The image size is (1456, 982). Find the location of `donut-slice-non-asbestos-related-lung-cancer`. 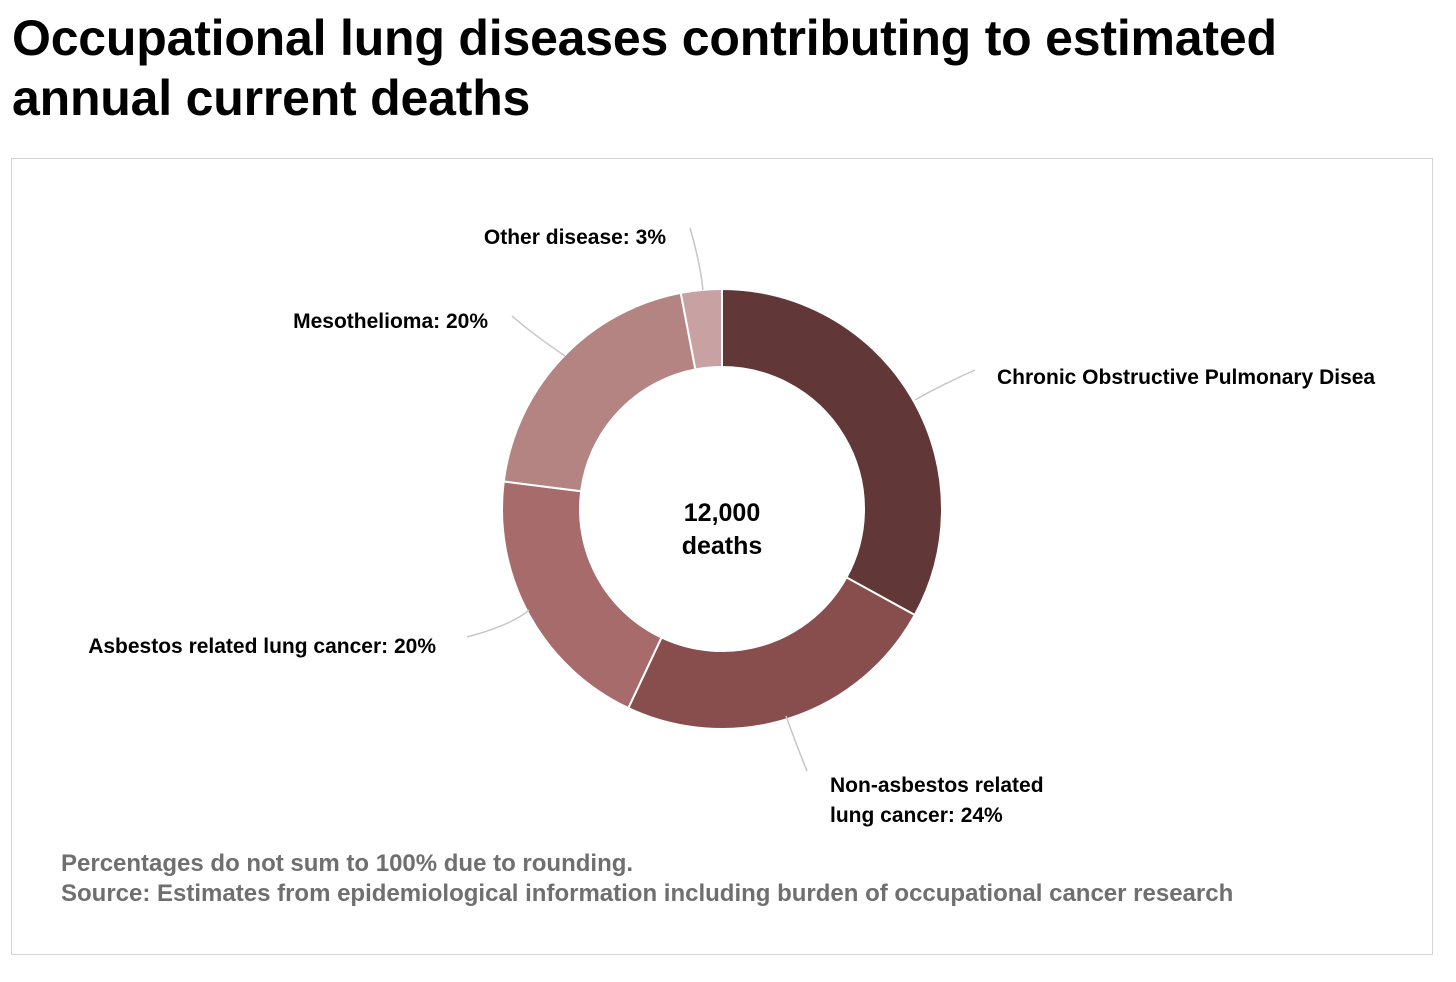

donut-slice-non-asbestos-related-lung-cancer is located at coordinates (771, 653).